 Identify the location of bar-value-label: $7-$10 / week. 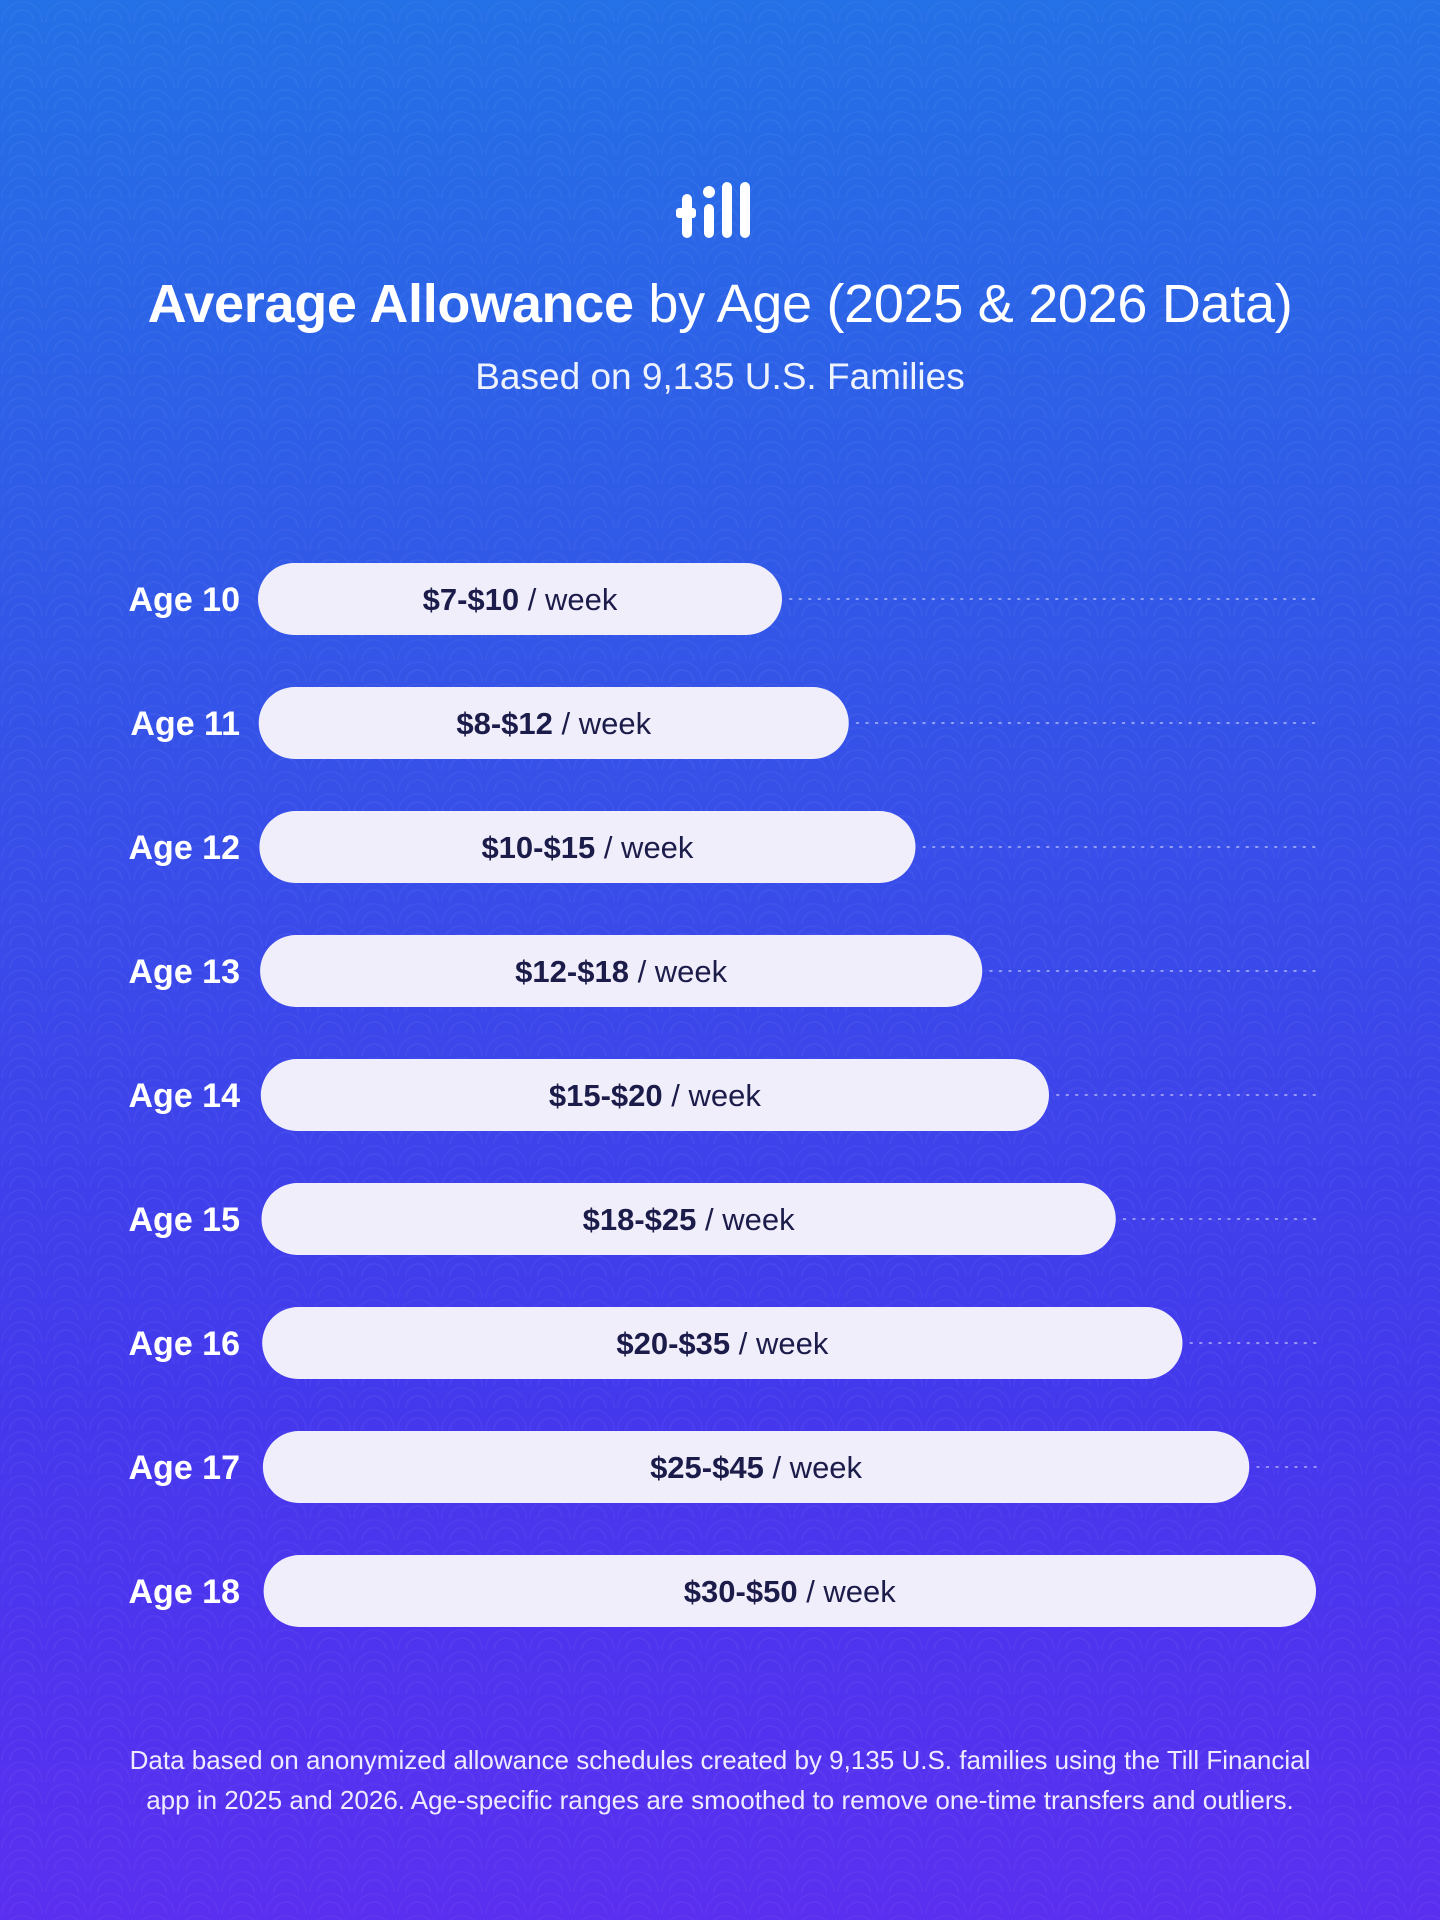
(520, 599).